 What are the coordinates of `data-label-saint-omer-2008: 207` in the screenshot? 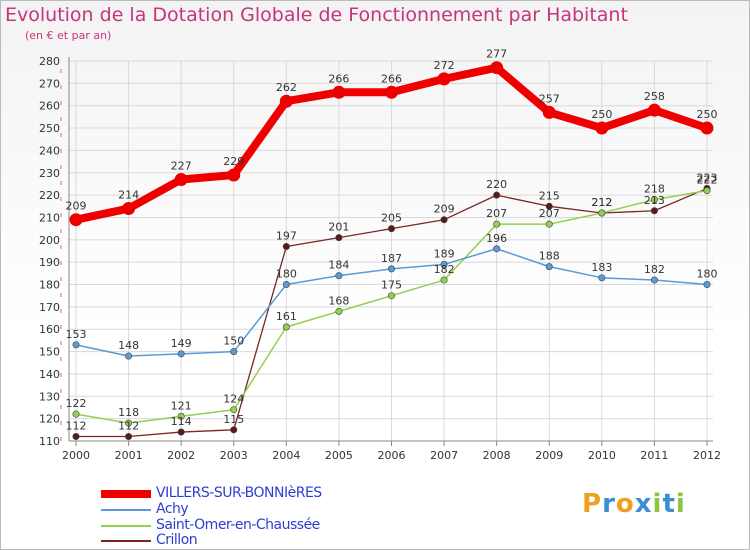 It's located at (496, 213).